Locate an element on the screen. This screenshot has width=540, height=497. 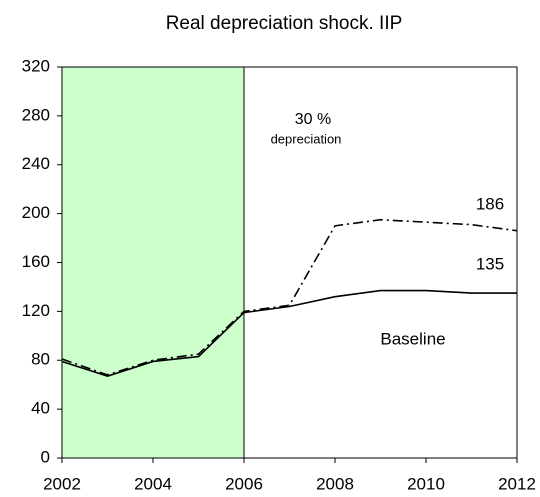
x-tick-label: 2006 is located at coordinates (244, 483).